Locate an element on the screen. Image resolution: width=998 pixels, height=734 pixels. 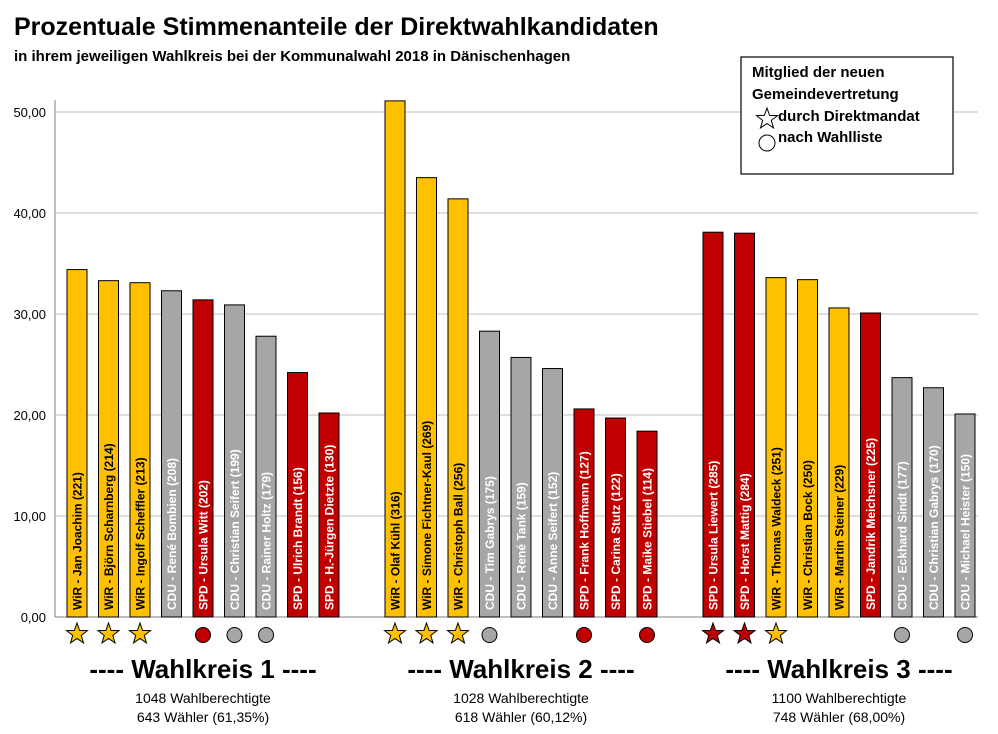
legend-star-icon is located at coordinates (767, 118).